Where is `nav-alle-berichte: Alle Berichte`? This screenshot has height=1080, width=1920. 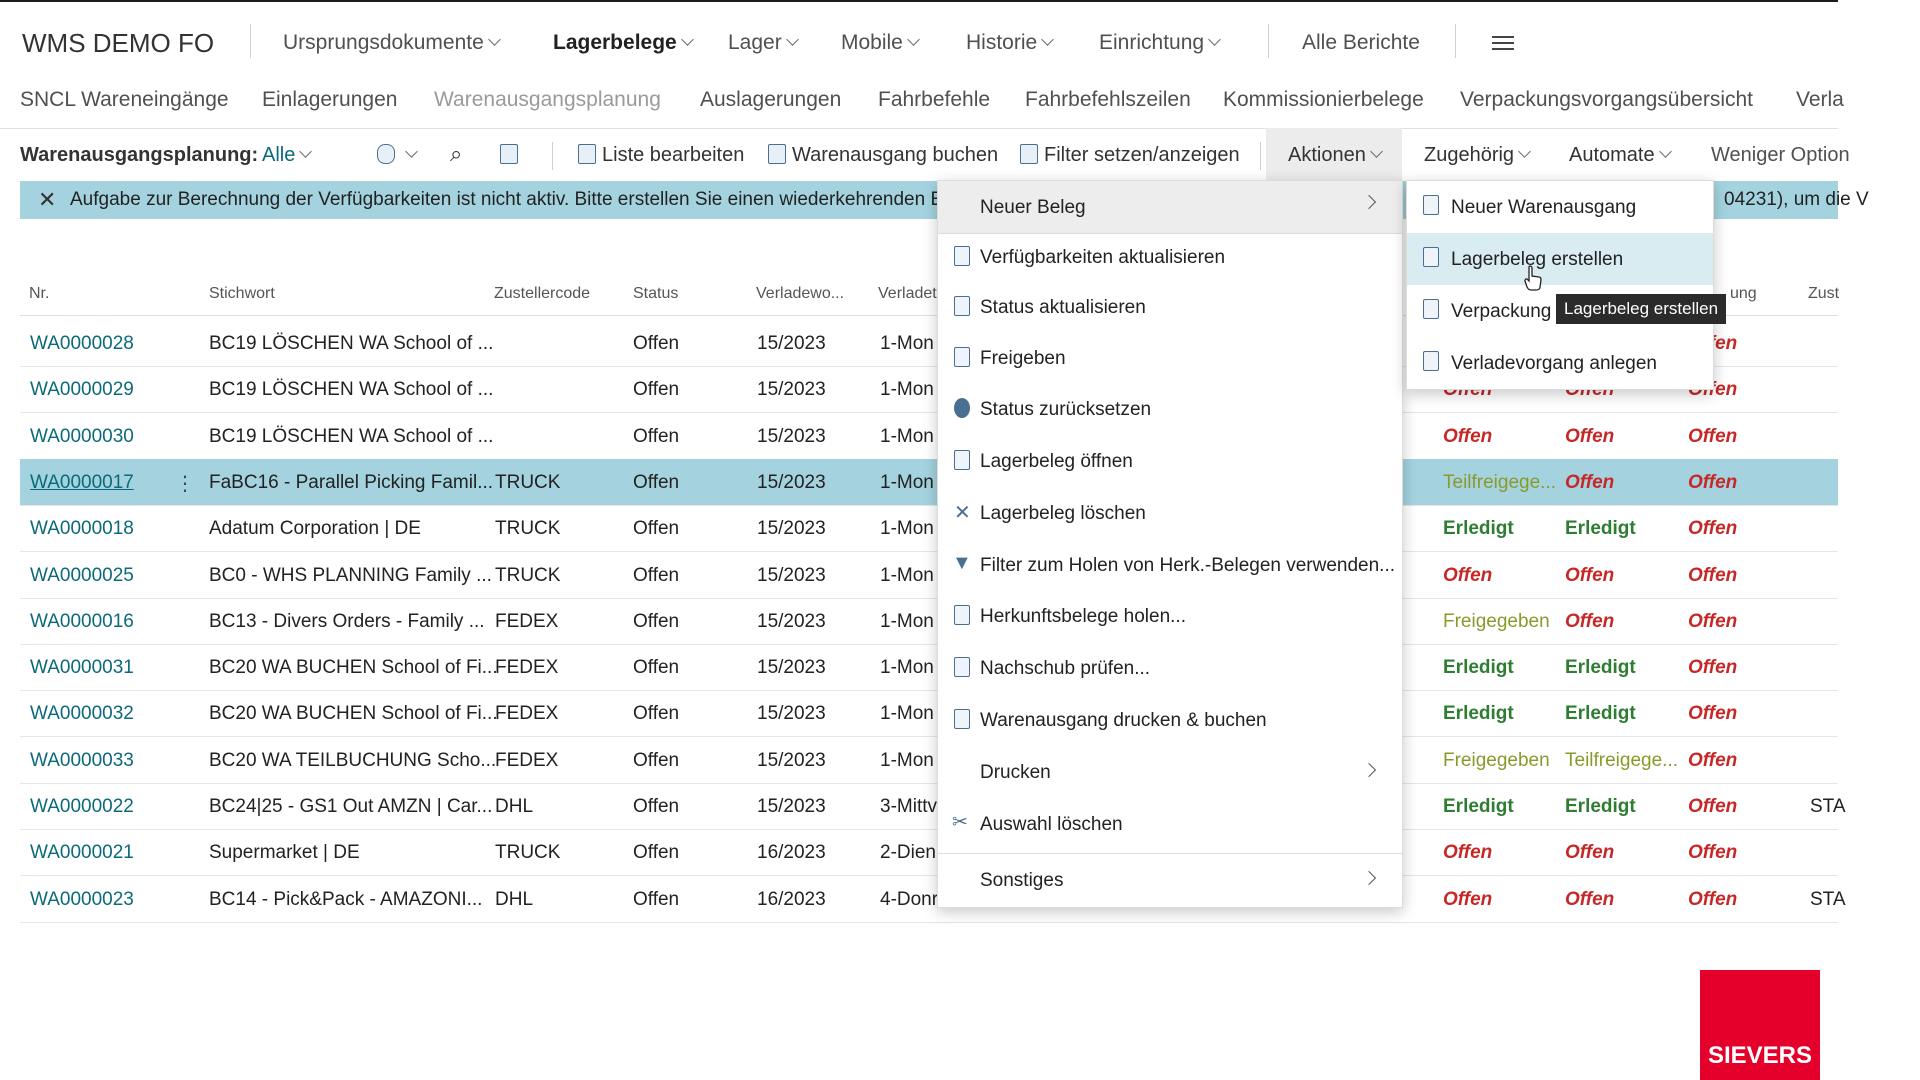
nav-alle-berichte: Alle Berichte is located at coordinates (1361, 42).